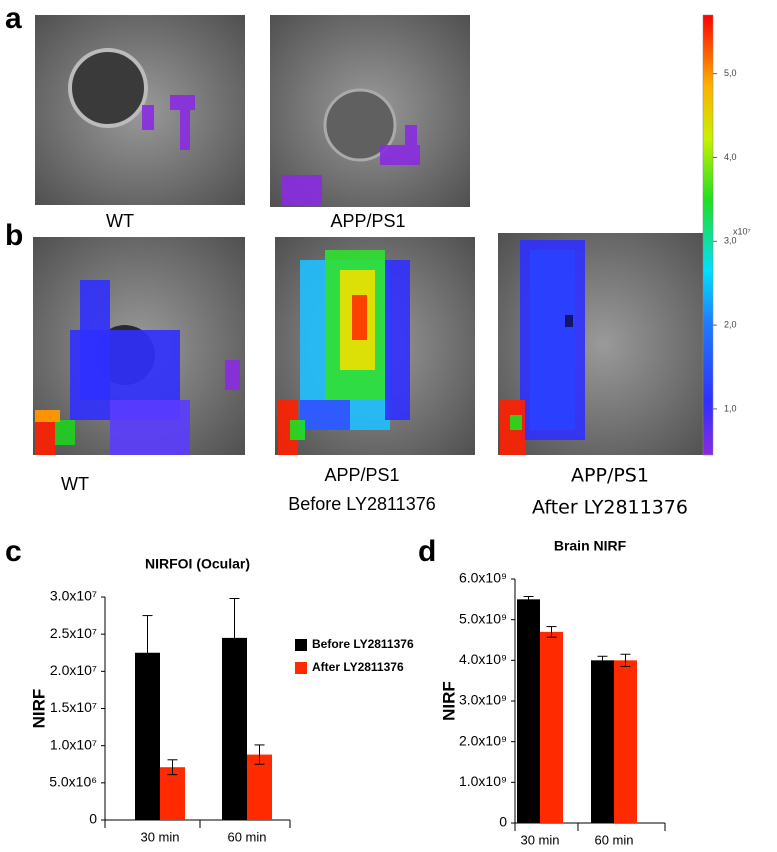  I want to click on panel-label: d, so click(427, 551).